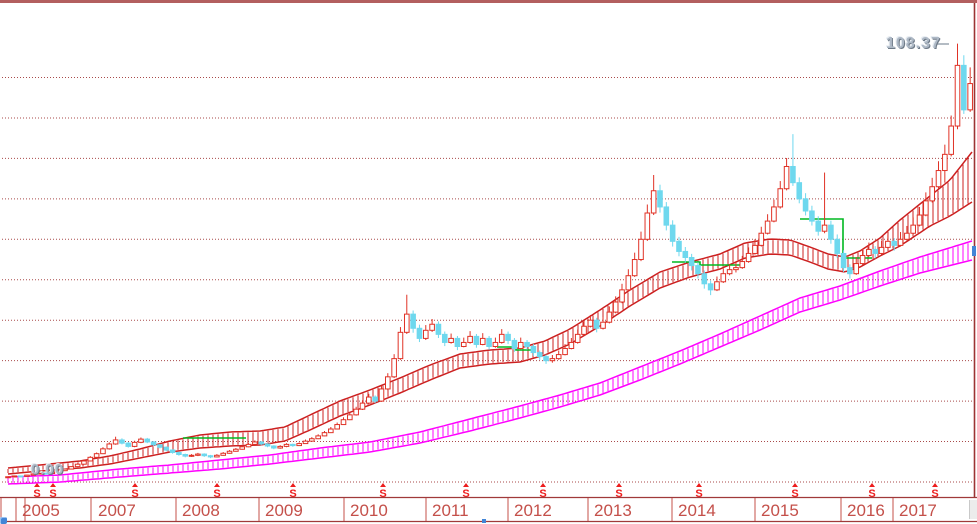 Image resolution: width=977 pixels, height=524 pixels. What do you see at coordinates (780, 510) in the screenshot?
I see `x-axis-year-label: 2015` at bounding box center [780, 510].